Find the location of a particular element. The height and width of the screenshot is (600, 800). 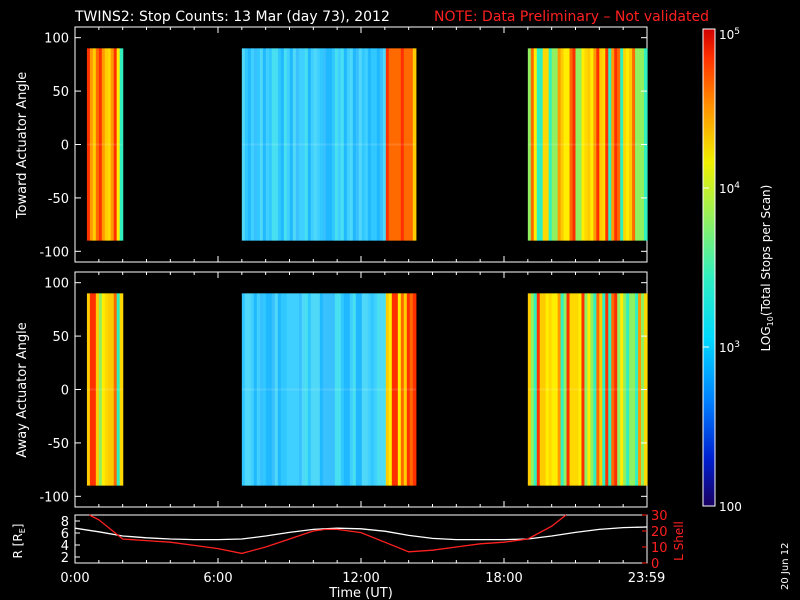

colorbar-ticks: 105 104 103 100 is located at coordinates (722, 270).